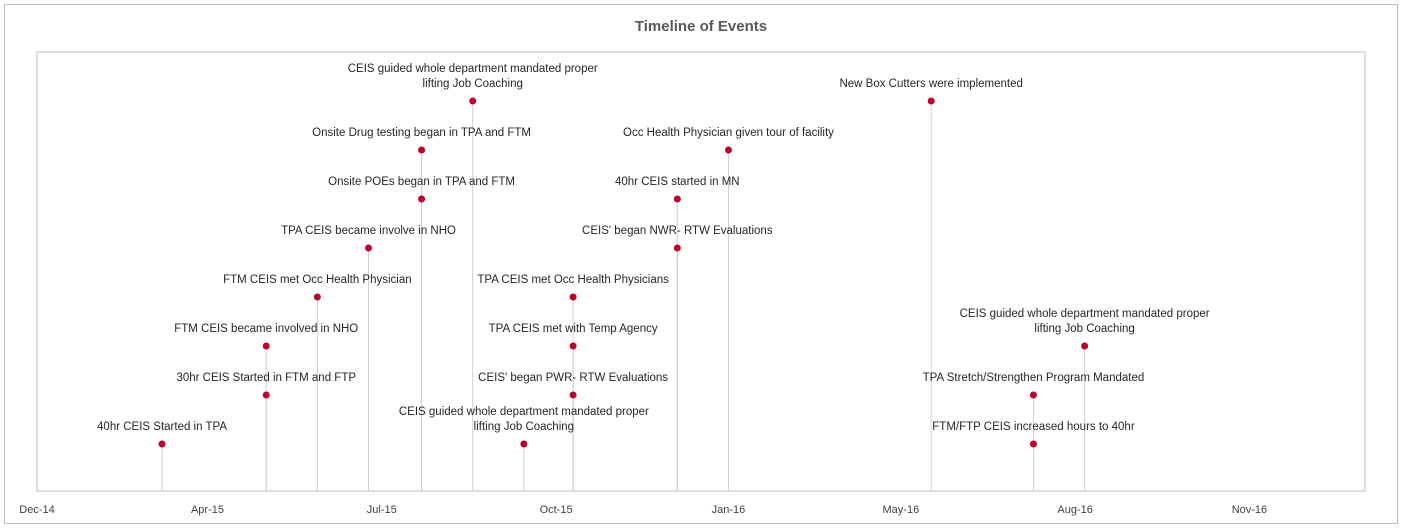 This screenshot has height=531, width=1404. Describe the element at coordinates (1034, 378) in the screenshot. I see `event-label: TPA Stretch/Strengthen Program Mandated` at that location.